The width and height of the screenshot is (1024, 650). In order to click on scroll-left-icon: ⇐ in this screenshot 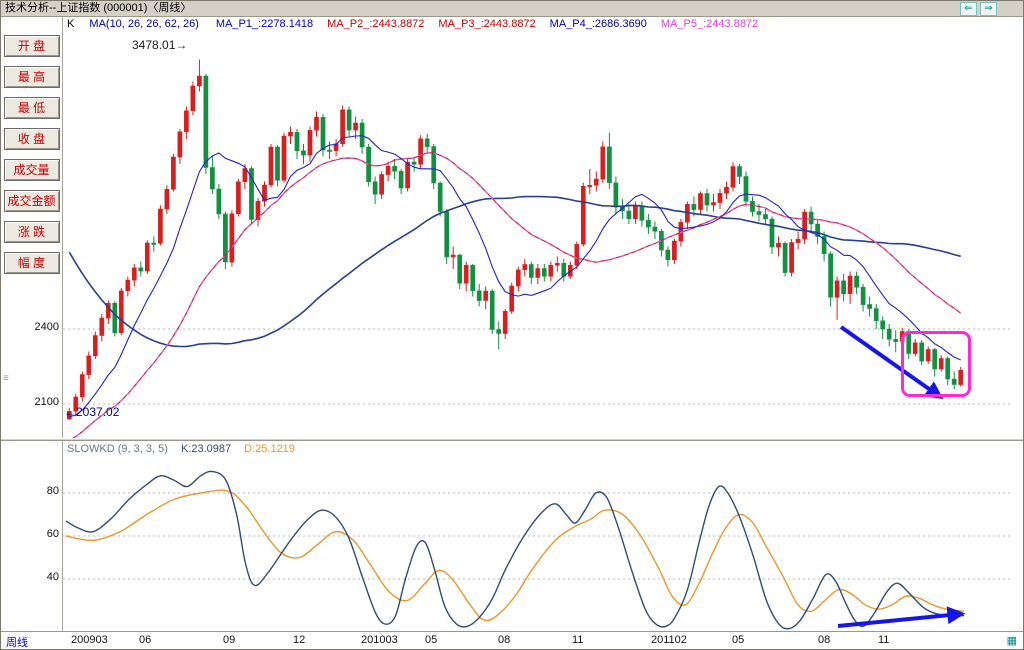, I will do `click(968, 9)`.